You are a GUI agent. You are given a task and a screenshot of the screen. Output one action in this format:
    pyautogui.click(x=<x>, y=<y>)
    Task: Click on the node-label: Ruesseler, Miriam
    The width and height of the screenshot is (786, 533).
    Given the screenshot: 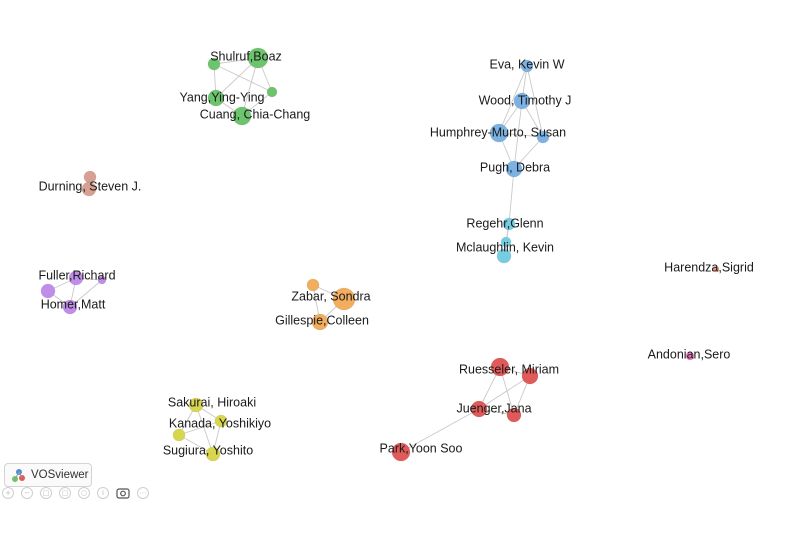 What is the action you would take?
    pyautogui.click(x=509, y=369)
    